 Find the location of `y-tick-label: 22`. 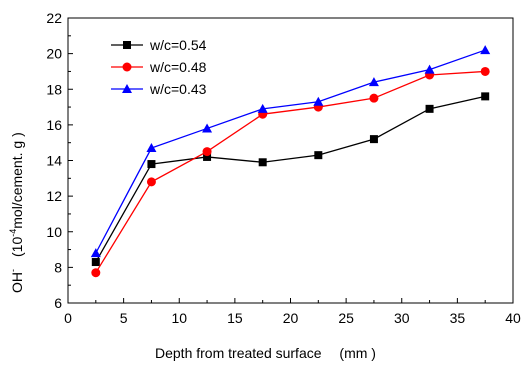

y-tick-label: 22 is located at coordinates (54, 18).